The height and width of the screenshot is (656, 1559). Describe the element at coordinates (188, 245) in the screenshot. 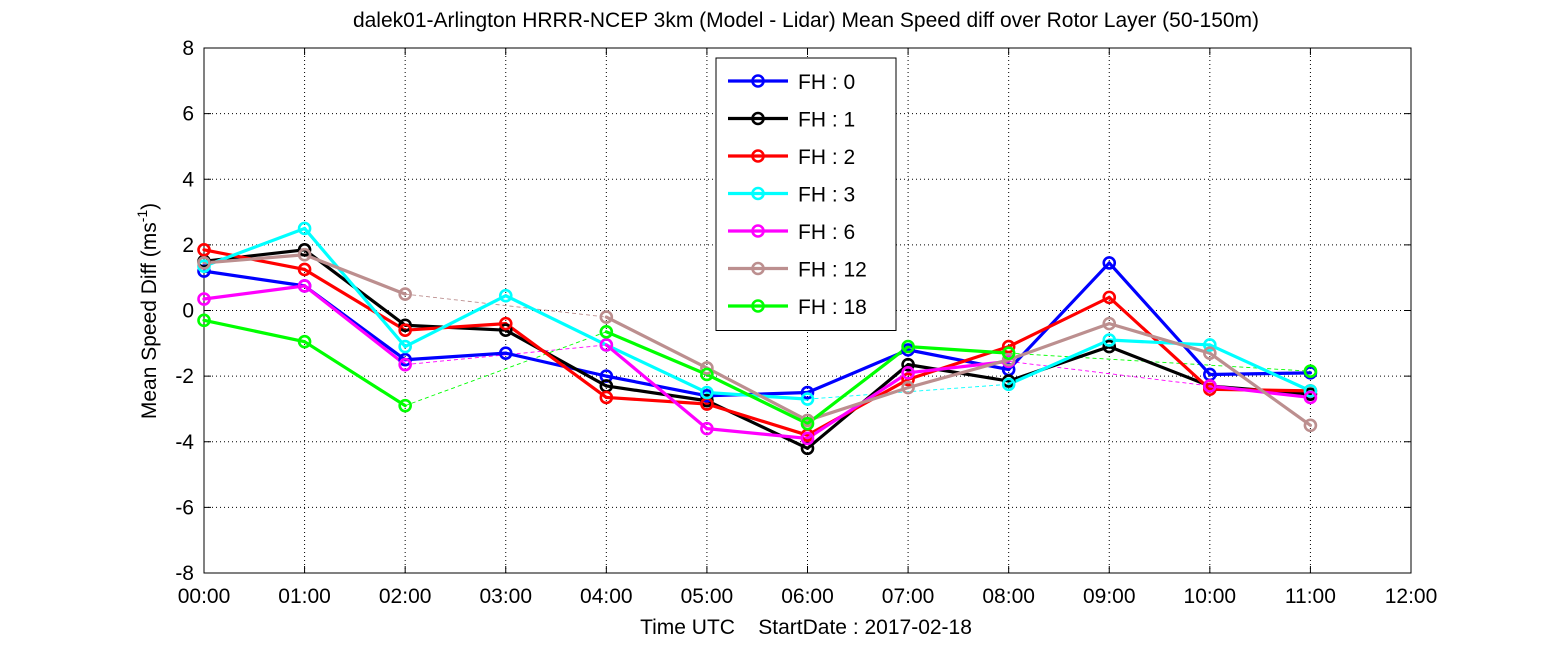

I see `y-tick-label: 2` at that location.